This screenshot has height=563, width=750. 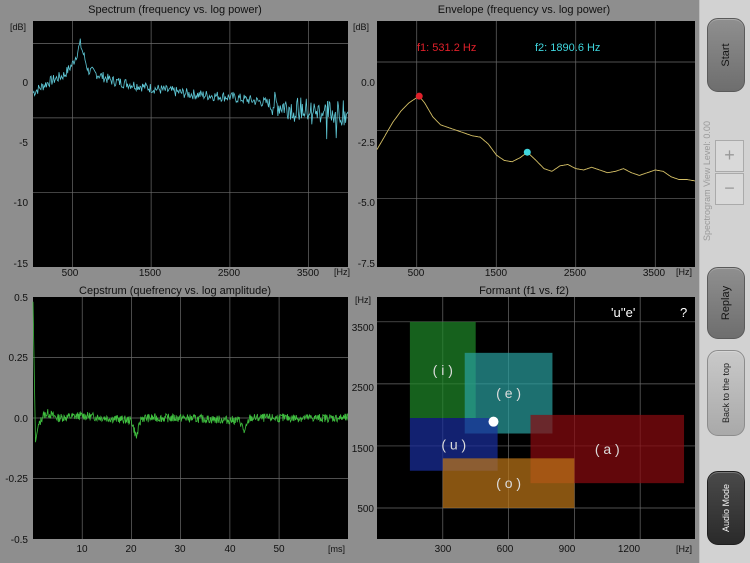 What do you see at coordinates (308, 273) in the screenshot?
I see `spectrum-xtick-3: 3500` at bounding box center [308, 273].